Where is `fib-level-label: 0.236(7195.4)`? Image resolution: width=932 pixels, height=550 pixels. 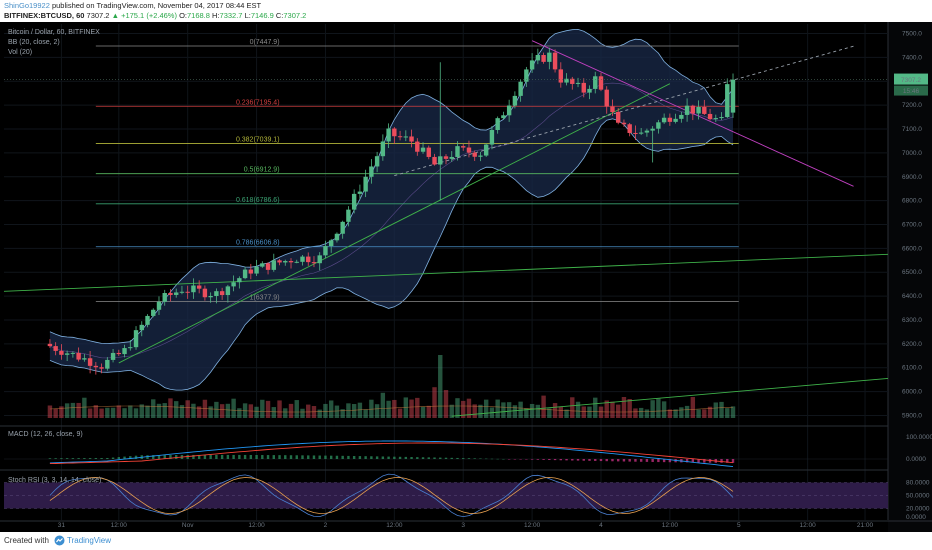
fib-level-label: 0.236(7195.4) is located at coordinates (258, 102).